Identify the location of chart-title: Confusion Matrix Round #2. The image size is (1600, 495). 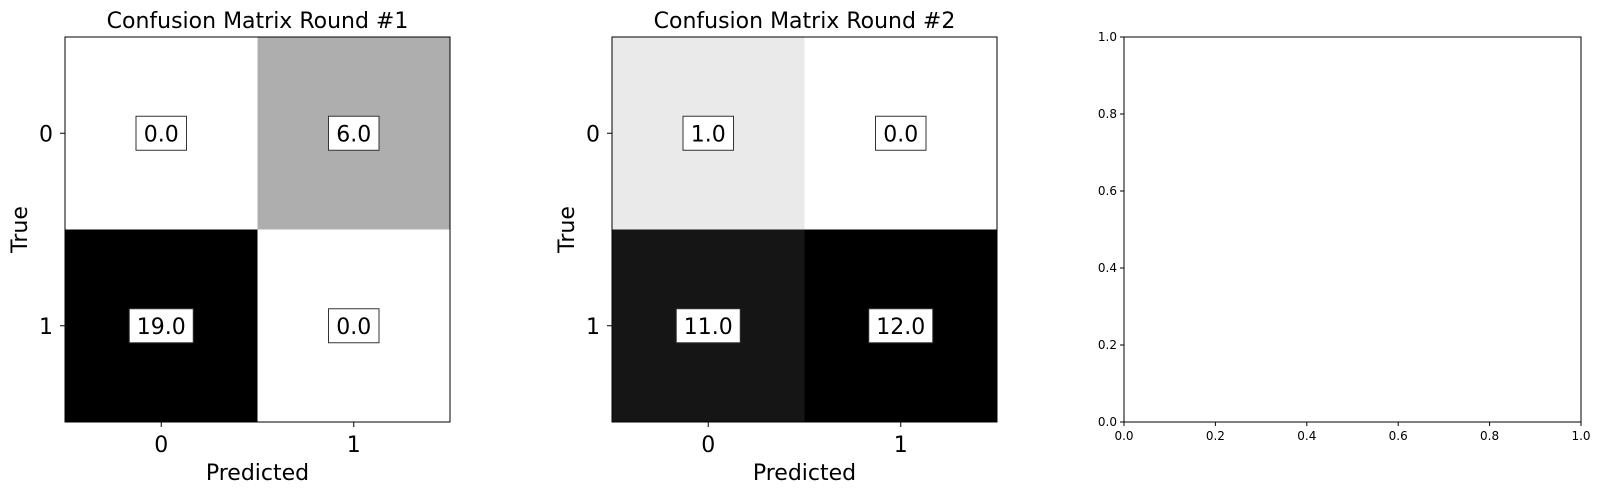
(805, 21).